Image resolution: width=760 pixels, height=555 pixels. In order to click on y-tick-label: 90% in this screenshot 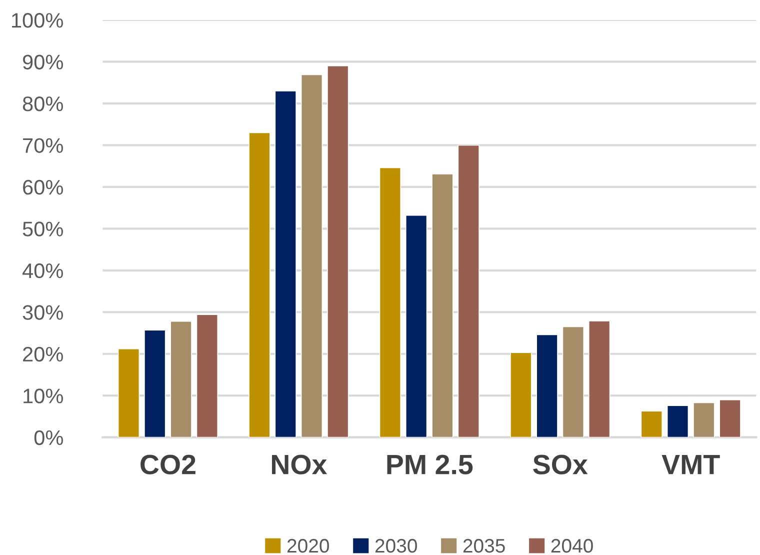, I will do `click(42, 62)`.